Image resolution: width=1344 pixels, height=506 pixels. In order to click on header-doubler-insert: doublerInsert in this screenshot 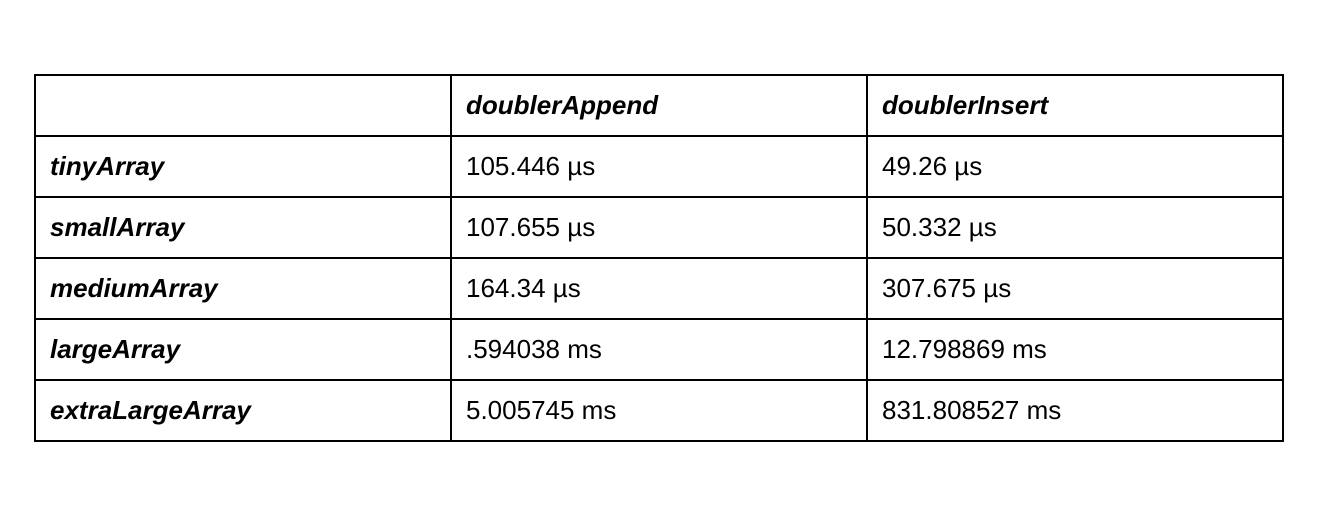, I will do `click(1075, 105)`.